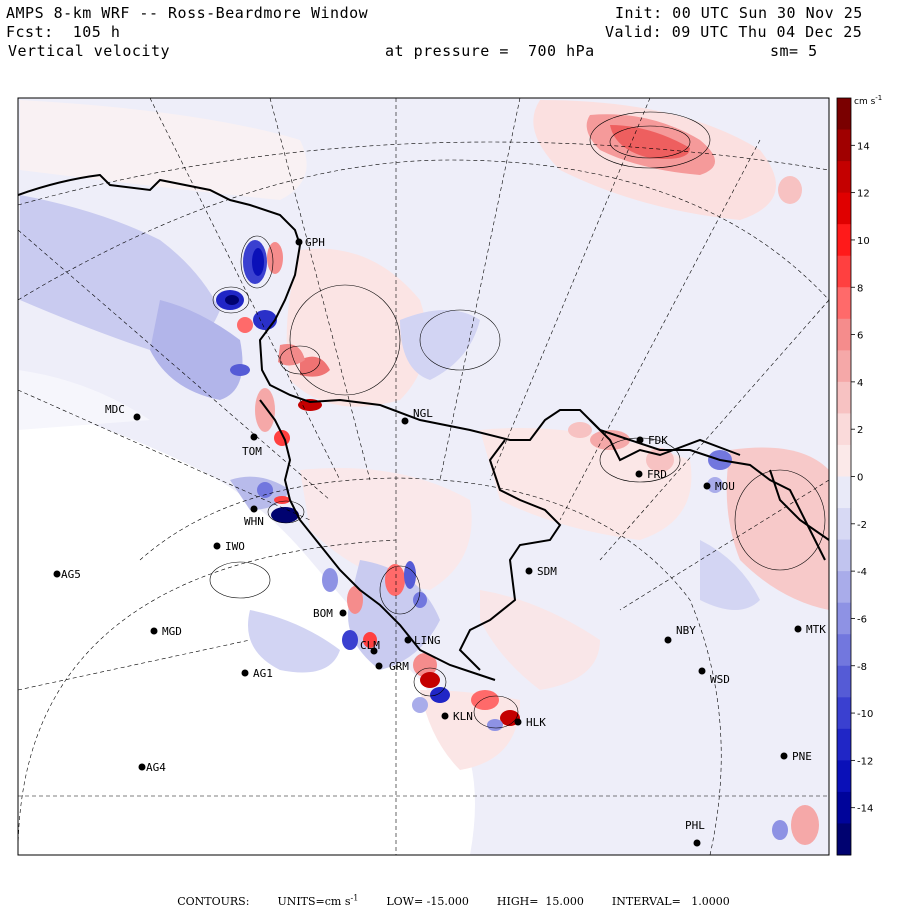 The image size is (900, 908). Describe the element at coordinates (408, 640) in the screenshot. I see `station-marker-ling` at that location.